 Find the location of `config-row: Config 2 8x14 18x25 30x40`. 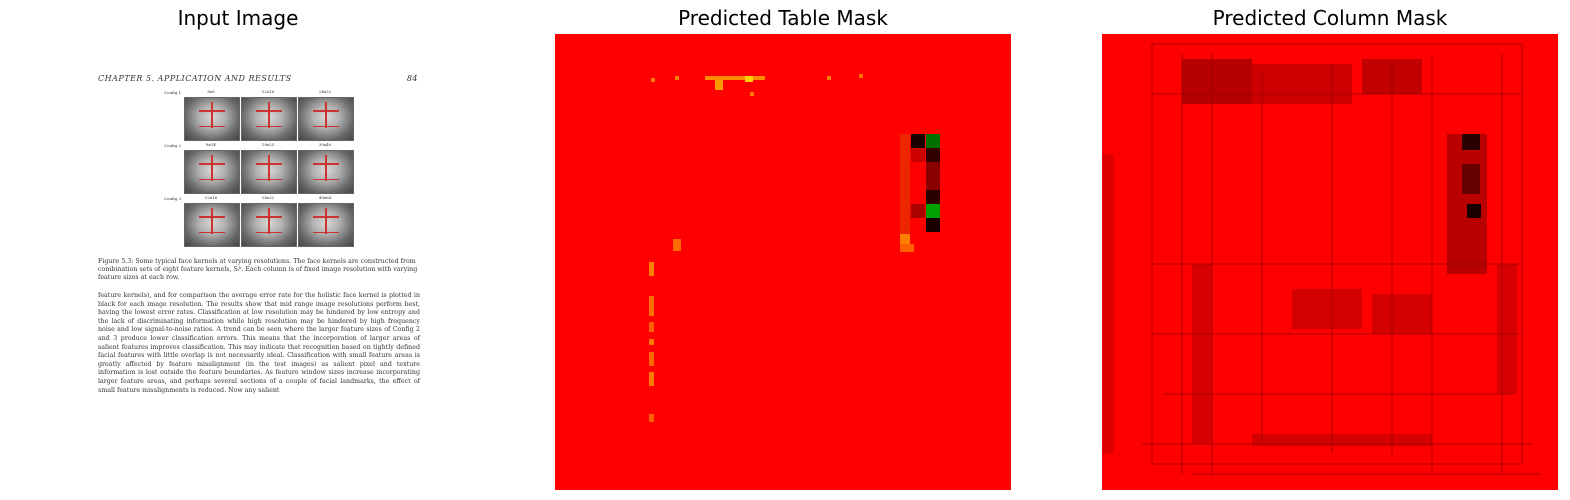

config-row: Config 2 8x14 18x25 30x40 is located at coordinates (266, 168).